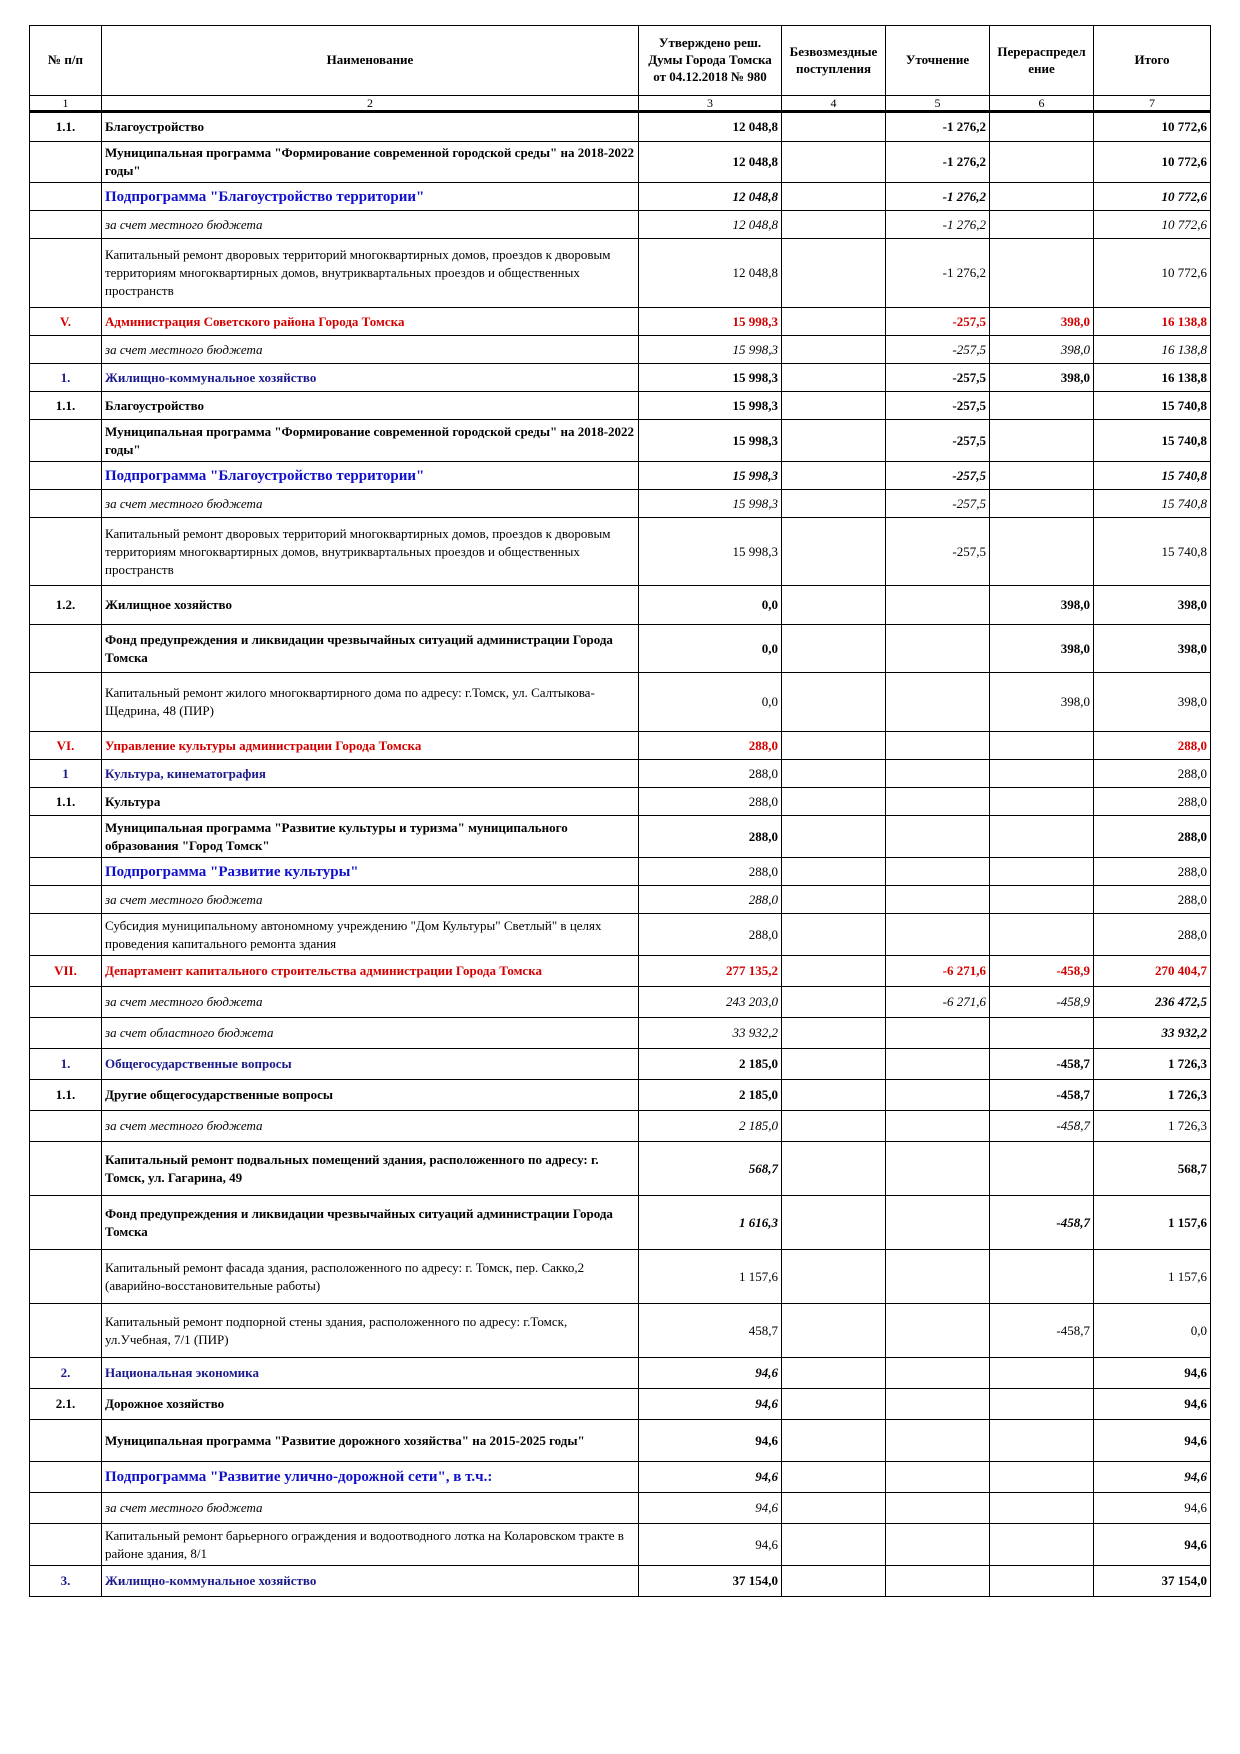 This screenshot has width=1240, height=1754. Describe the element at coordinates (370, 60) in the screenshot. I see `header-name: Наименование` at that location.